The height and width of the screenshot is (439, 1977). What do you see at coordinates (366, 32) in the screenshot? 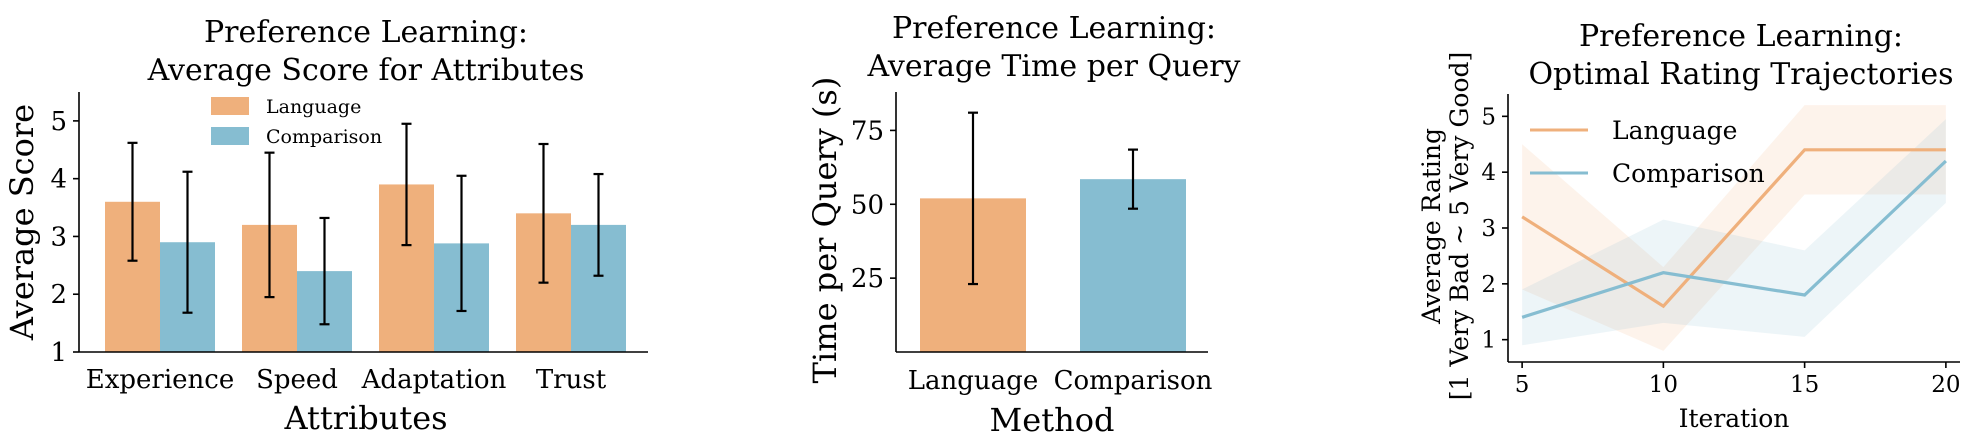
I see `chart1-title-line1: Preference Learning:` at bounding box center [366, 32].